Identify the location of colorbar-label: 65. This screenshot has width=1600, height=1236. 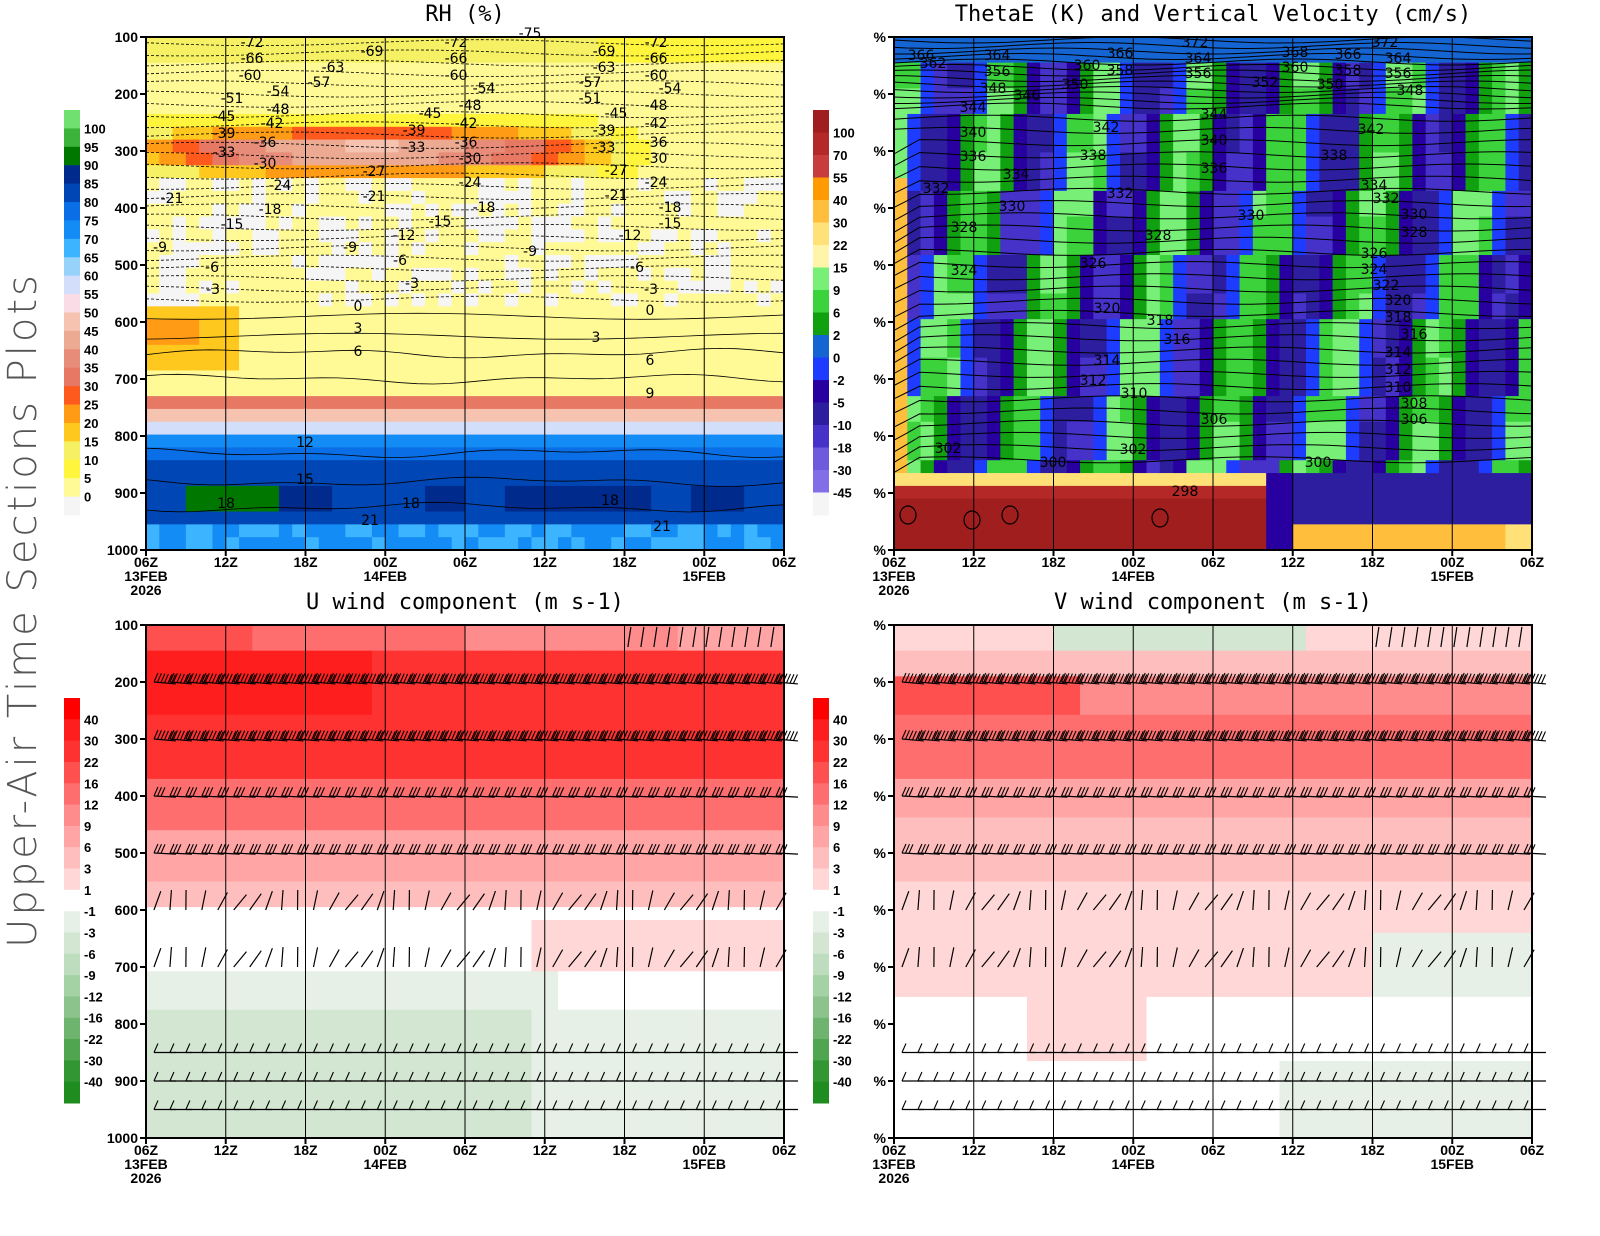
(91, 257).